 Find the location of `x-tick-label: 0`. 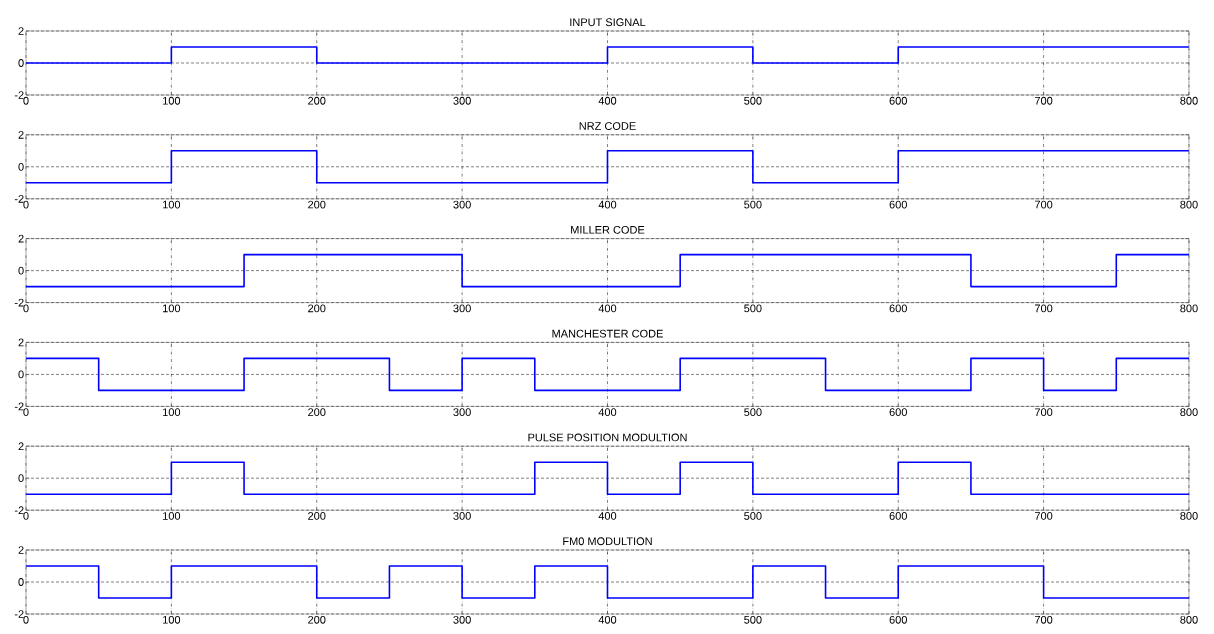

x-tick-label: 0 is located at coordinates (26, 516).